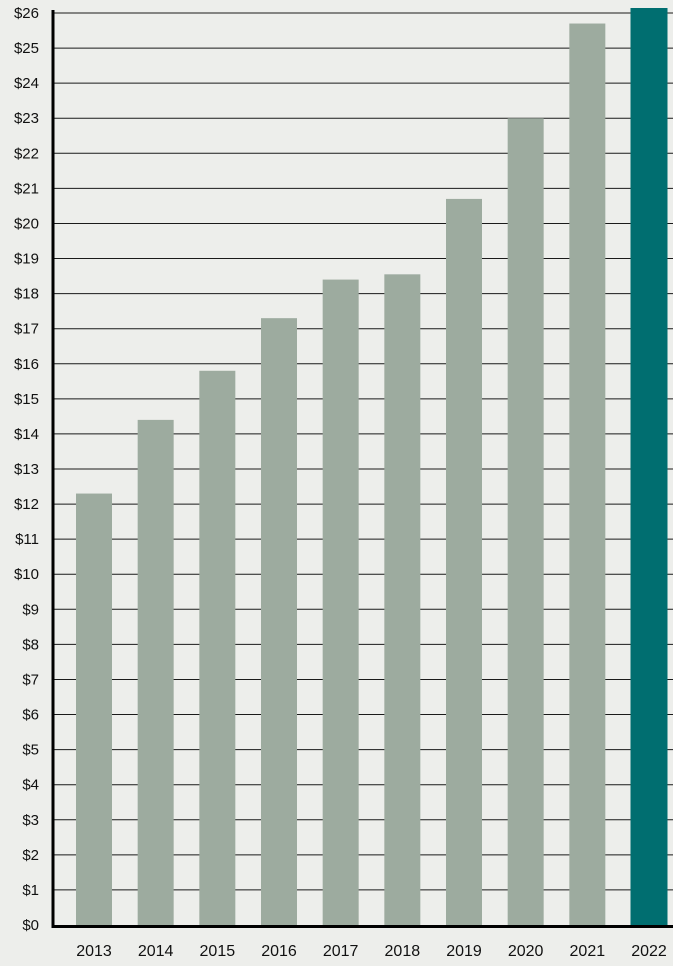  What do you see at coordinates (30, 609) in the screenshot?
I see `y-tick-label: $9` at bounding box center [30, 609].